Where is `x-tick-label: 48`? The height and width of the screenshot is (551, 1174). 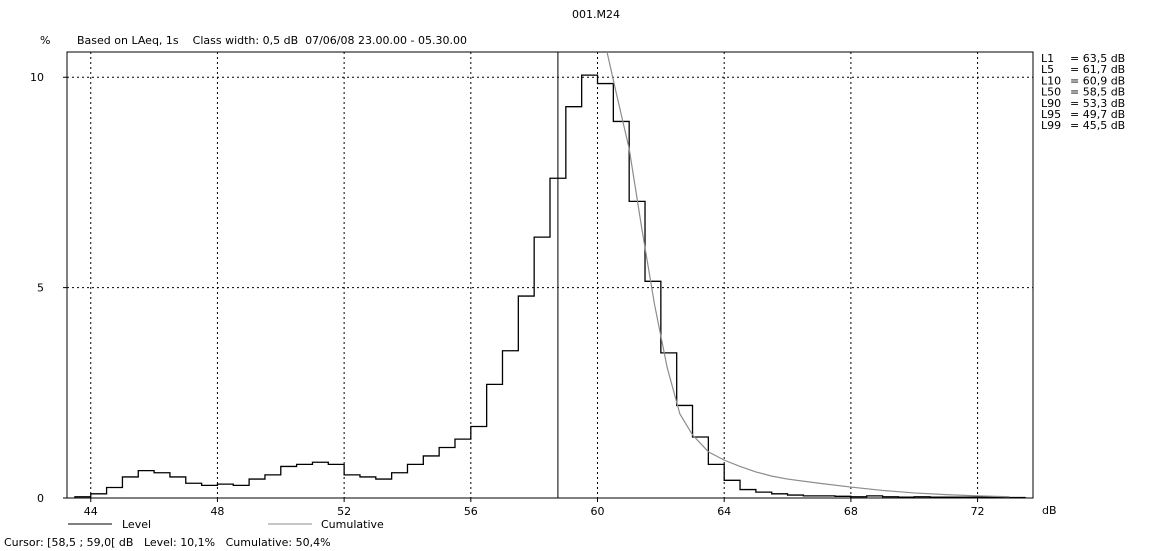 x-tick-label: 48 is located at coordinates (217, 511).